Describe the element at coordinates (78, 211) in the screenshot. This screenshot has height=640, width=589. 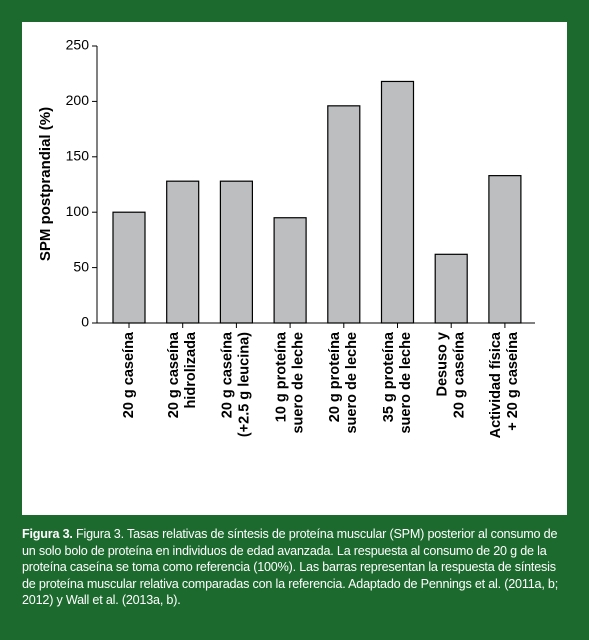
I see `y-tick-label: 100` at that location.